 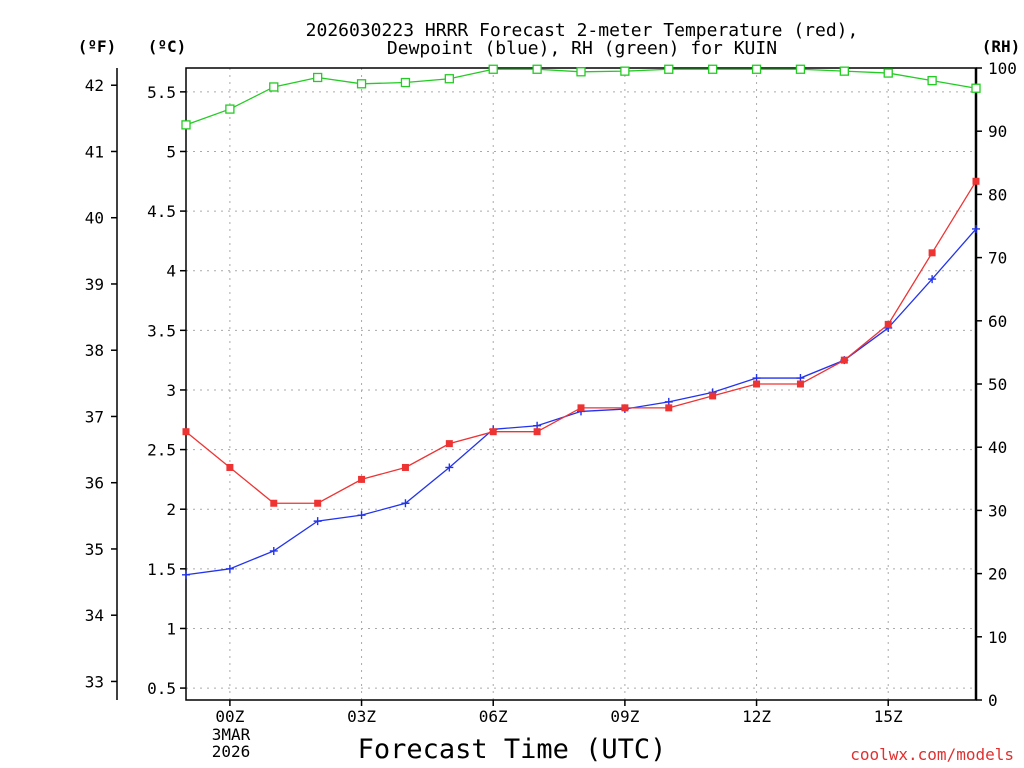 I want to click on rh-tick-label: 90, so click(x=997, y=131).